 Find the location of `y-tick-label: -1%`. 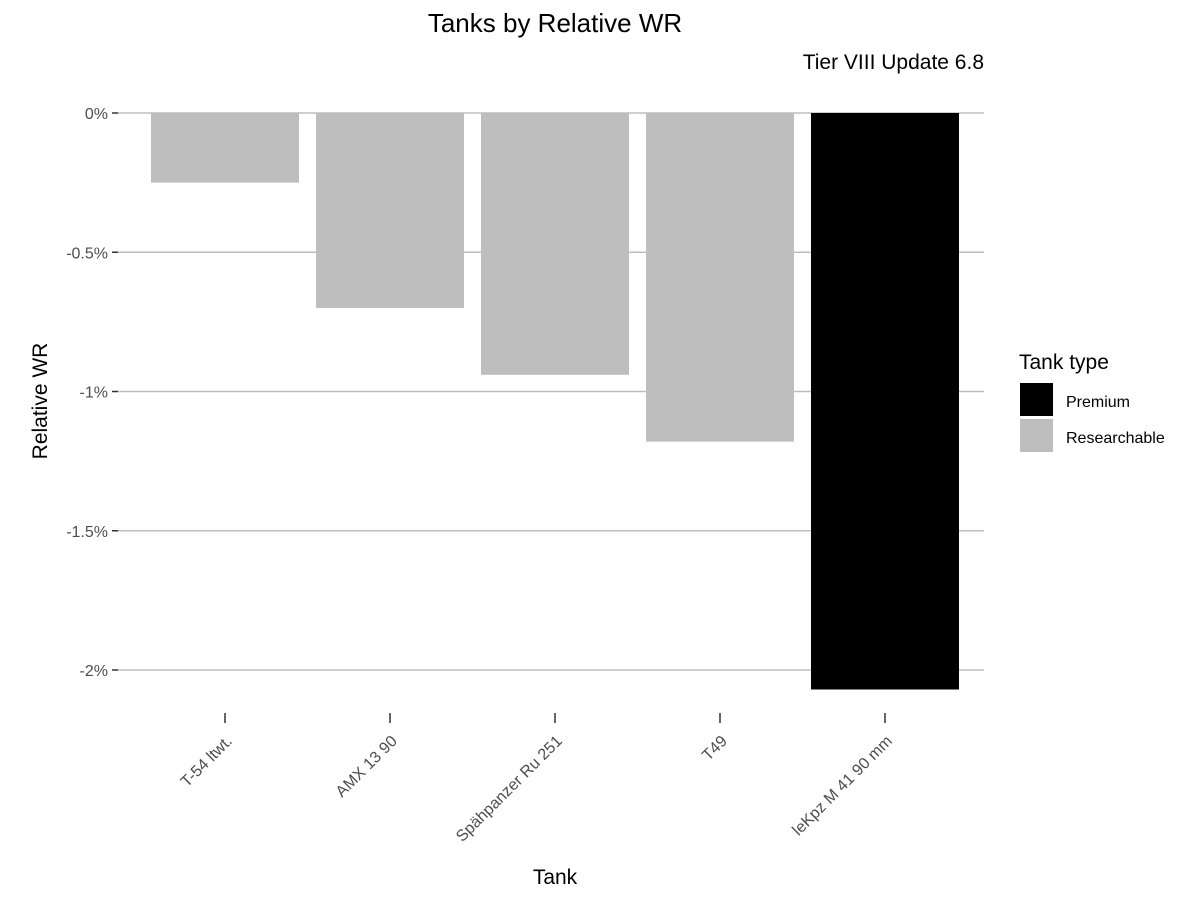

y-tick-label: -1% is located at coordinates (94, 393).